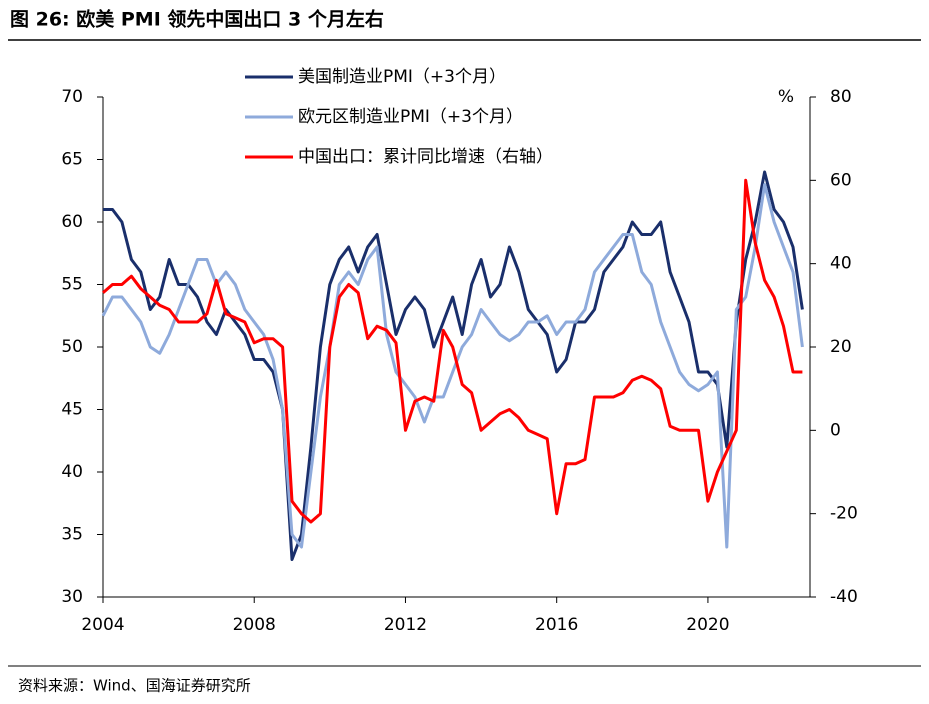  What do you see at coordinates (72, 410) in the screenshot?
I see `y-tick-label: 45` at bounding box center [72, 410].